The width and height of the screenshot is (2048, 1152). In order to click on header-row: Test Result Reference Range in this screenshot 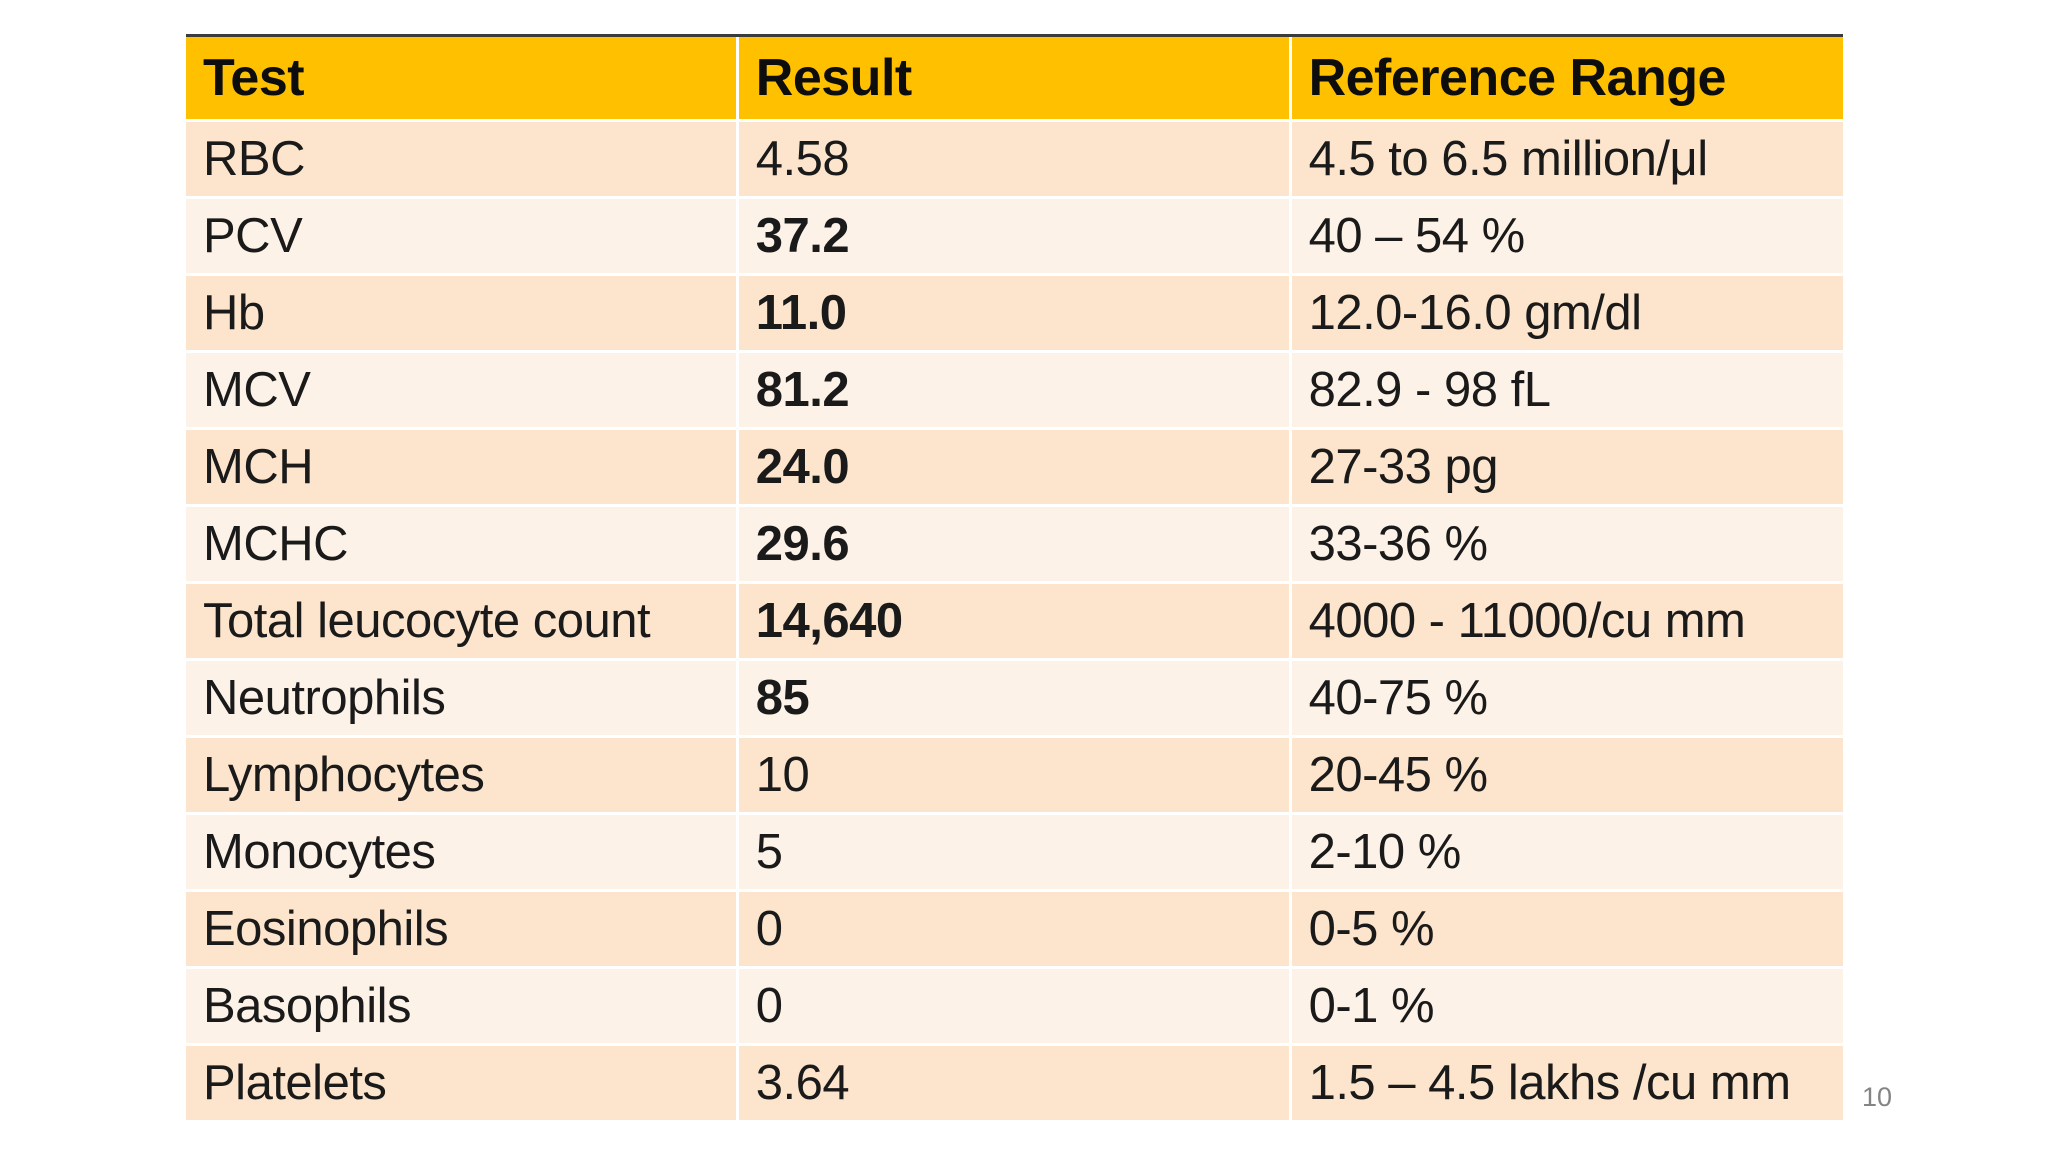, I will do `click(1014, 78)`.